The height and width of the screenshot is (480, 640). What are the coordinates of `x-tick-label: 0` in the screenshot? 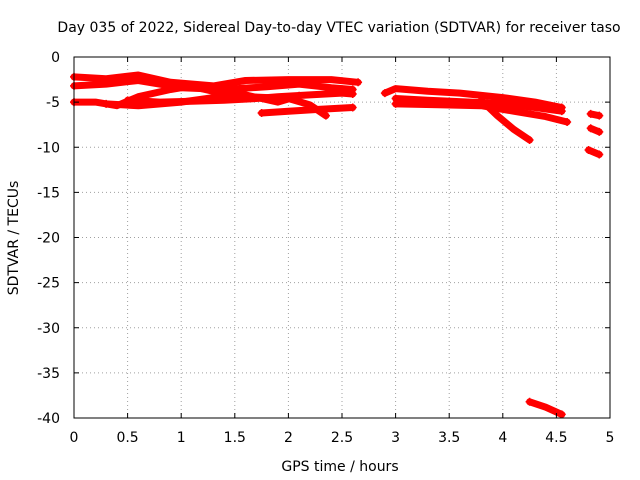 It's located at (74, 438).